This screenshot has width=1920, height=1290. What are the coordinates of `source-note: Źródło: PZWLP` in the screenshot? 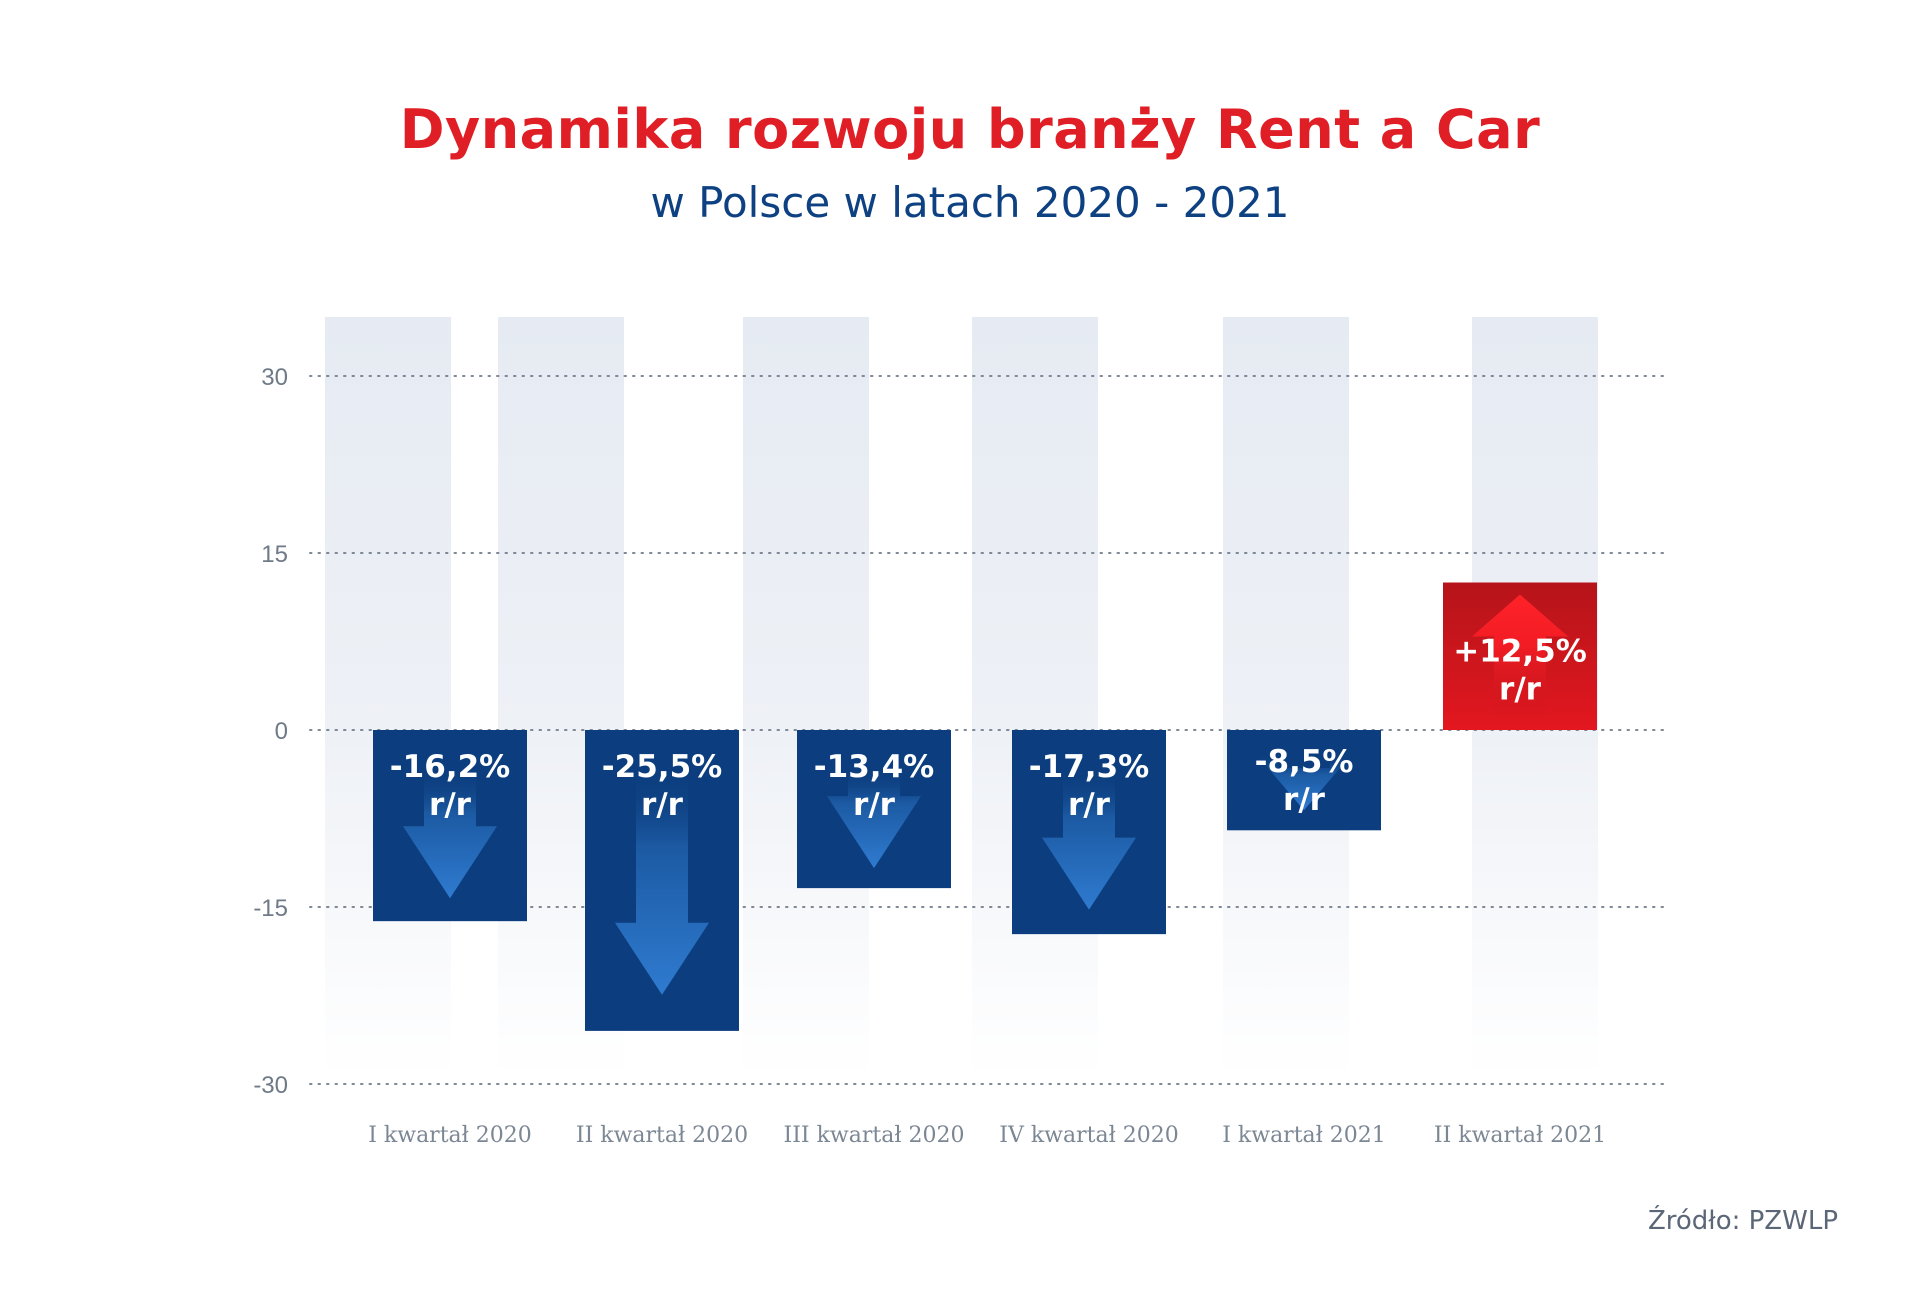 It's located at (1742, 1221).